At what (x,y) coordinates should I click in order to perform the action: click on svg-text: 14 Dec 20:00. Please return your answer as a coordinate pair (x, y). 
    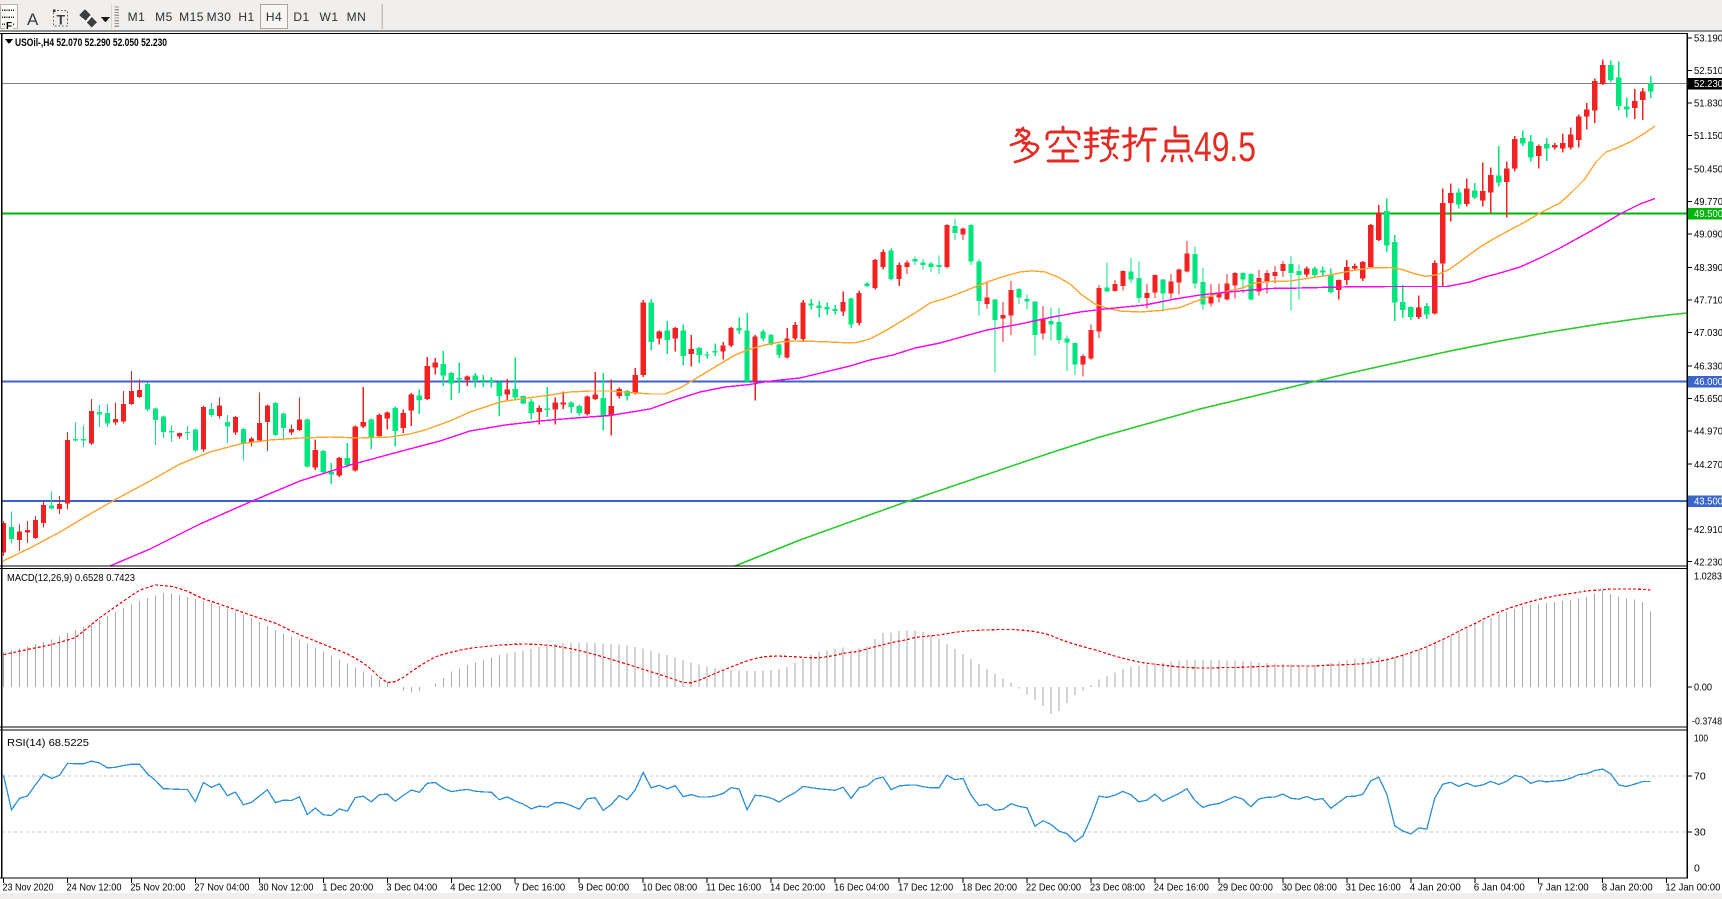
    Looking at the image, I should click on (797, 888).